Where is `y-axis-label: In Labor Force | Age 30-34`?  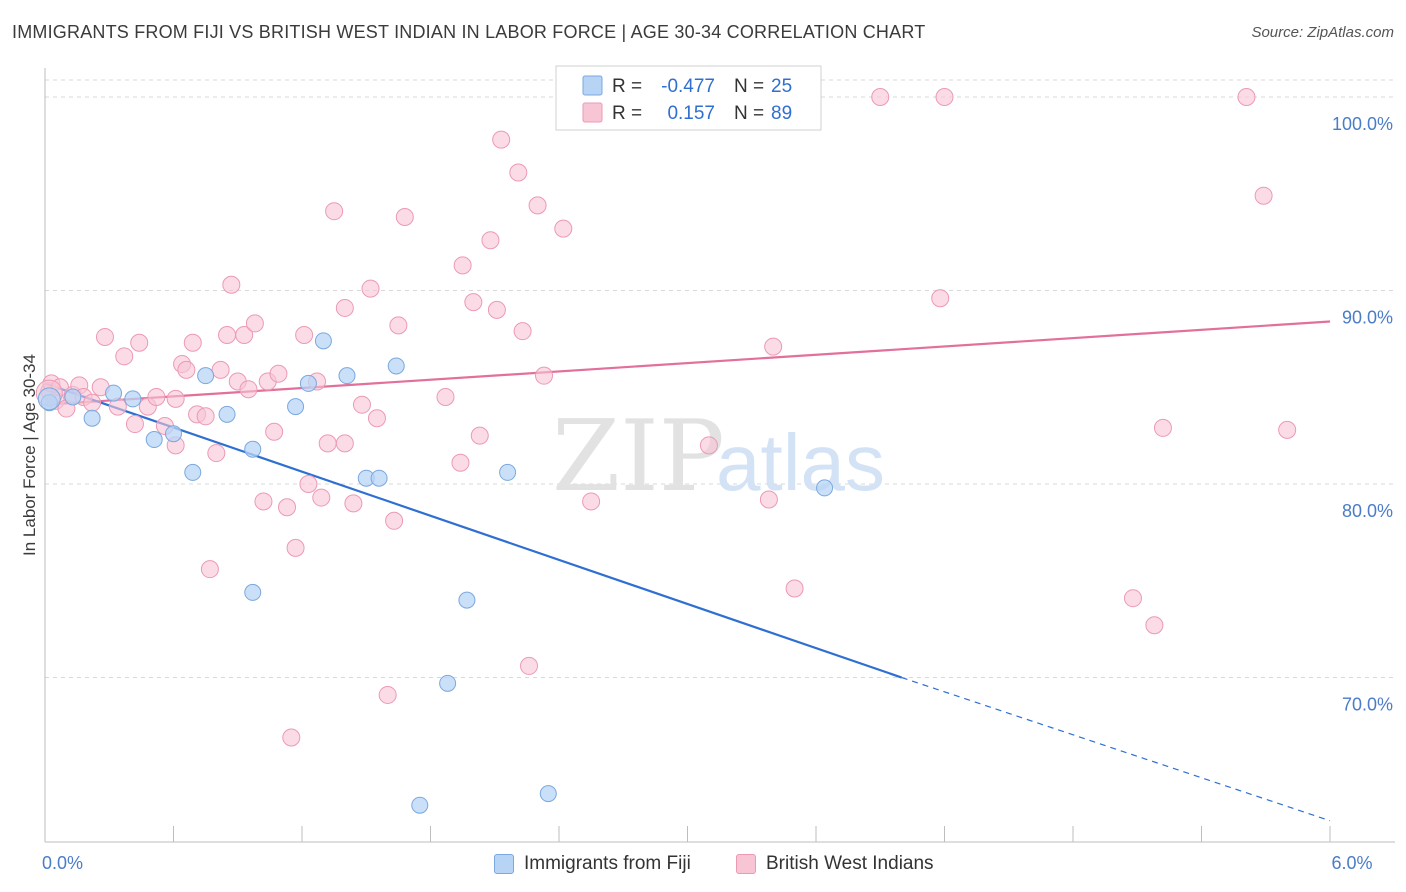 y-axis-label: In Labor Force | Age 30-34 is located at coordinates (29, 455).